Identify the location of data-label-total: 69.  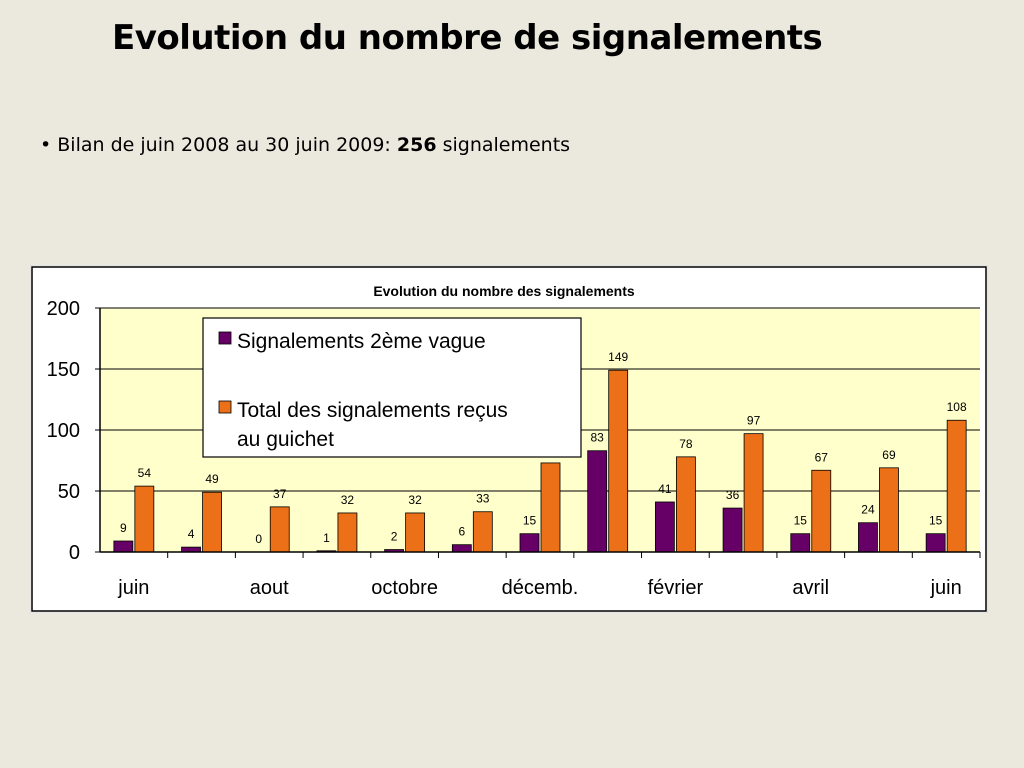
(889, 455).